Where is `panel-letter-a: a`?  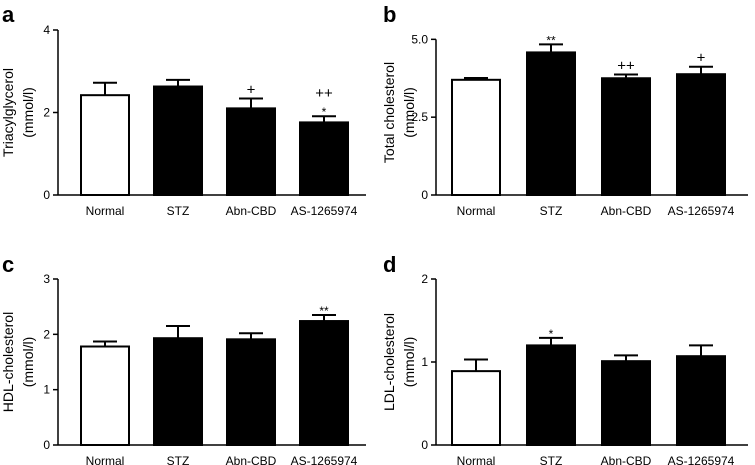
panel-letter-a: a is located at coordinates (8, 14).